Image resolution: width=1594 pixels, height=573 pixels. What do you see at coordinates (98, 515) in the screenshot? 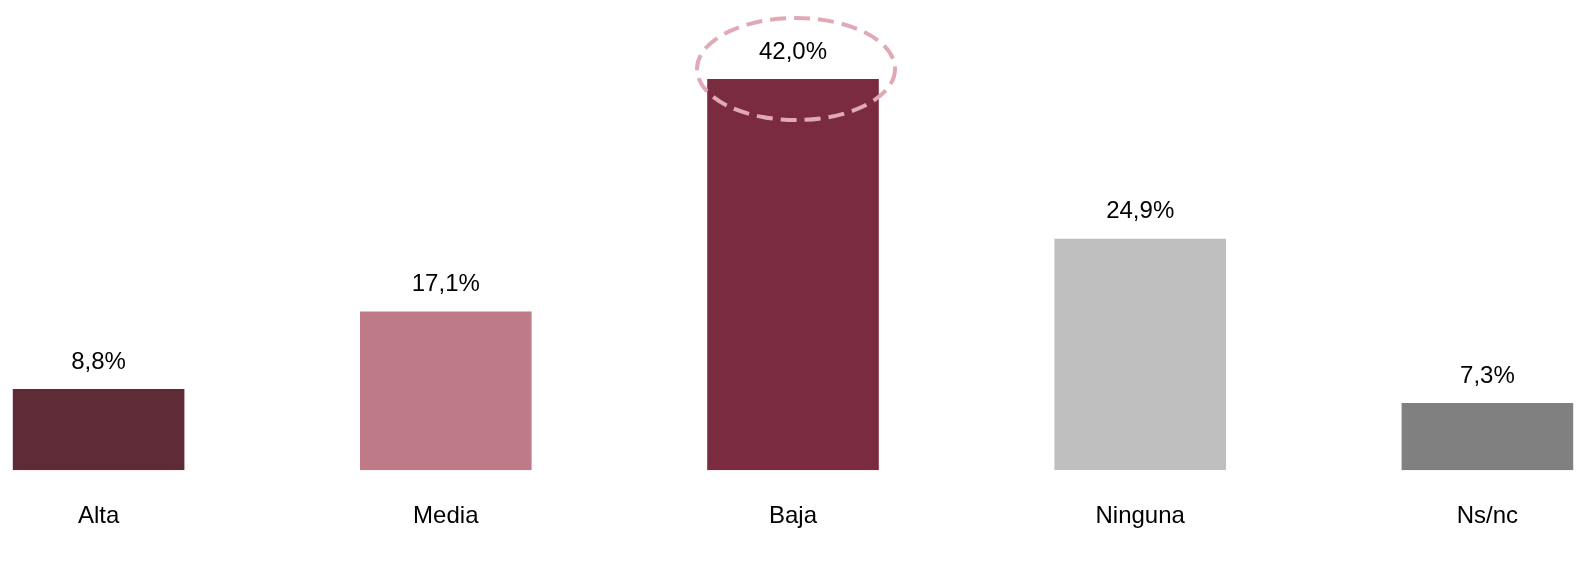
I see `x-tick-label: Alta` at bounding box center [98, 515].